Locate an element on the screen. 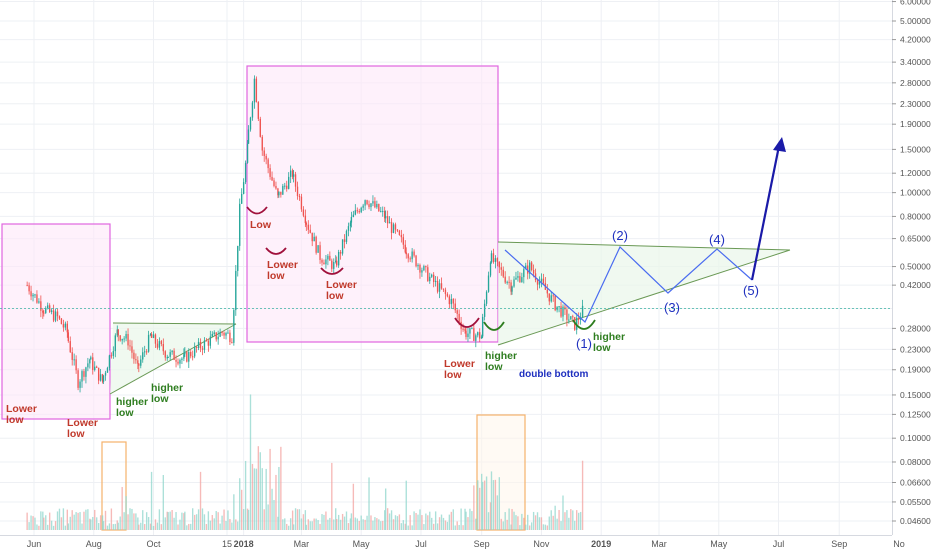 The image size is (932, 555). y-tick-label: 2.30000 is located at coordinates (915, 104).